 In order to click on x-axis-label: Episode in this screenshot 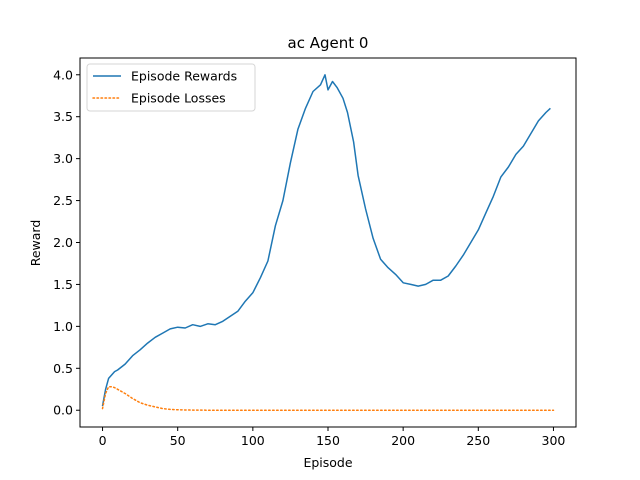, I will do `click(327, 462)`.